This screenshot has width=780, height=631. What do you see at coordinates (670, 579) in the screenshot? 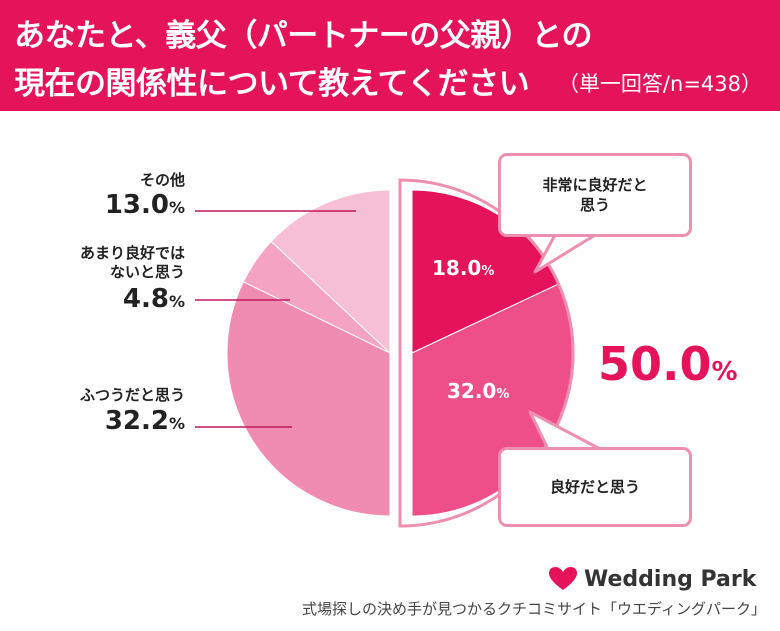
I see `logo-text: Wedding Park` at bounding box center [670, 579].